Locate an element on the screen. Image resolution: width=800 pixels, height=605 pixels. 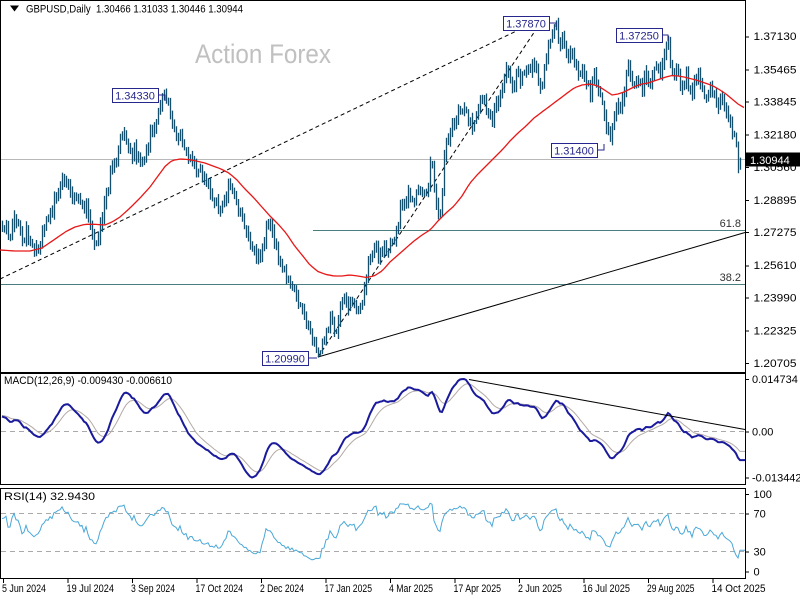
svg-text:MACD(12,26,9) -0.009430 -0.006: MACD(12,26,9) -0.009430 -0.006610 is located at coordinates (88, 381).